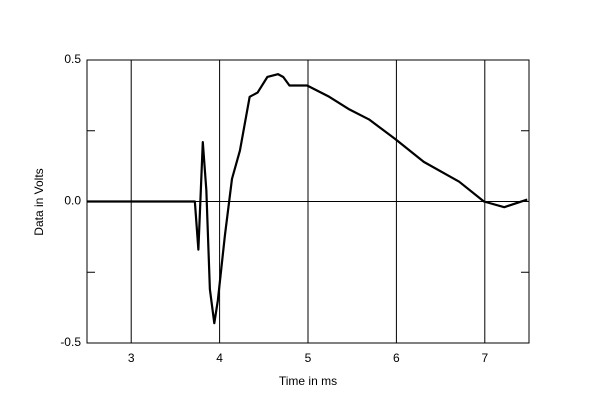  What do you see at coordinates (131, 358) in the screenshot?
I see `x-tick-label: 3` at bounding box center [131, 358].